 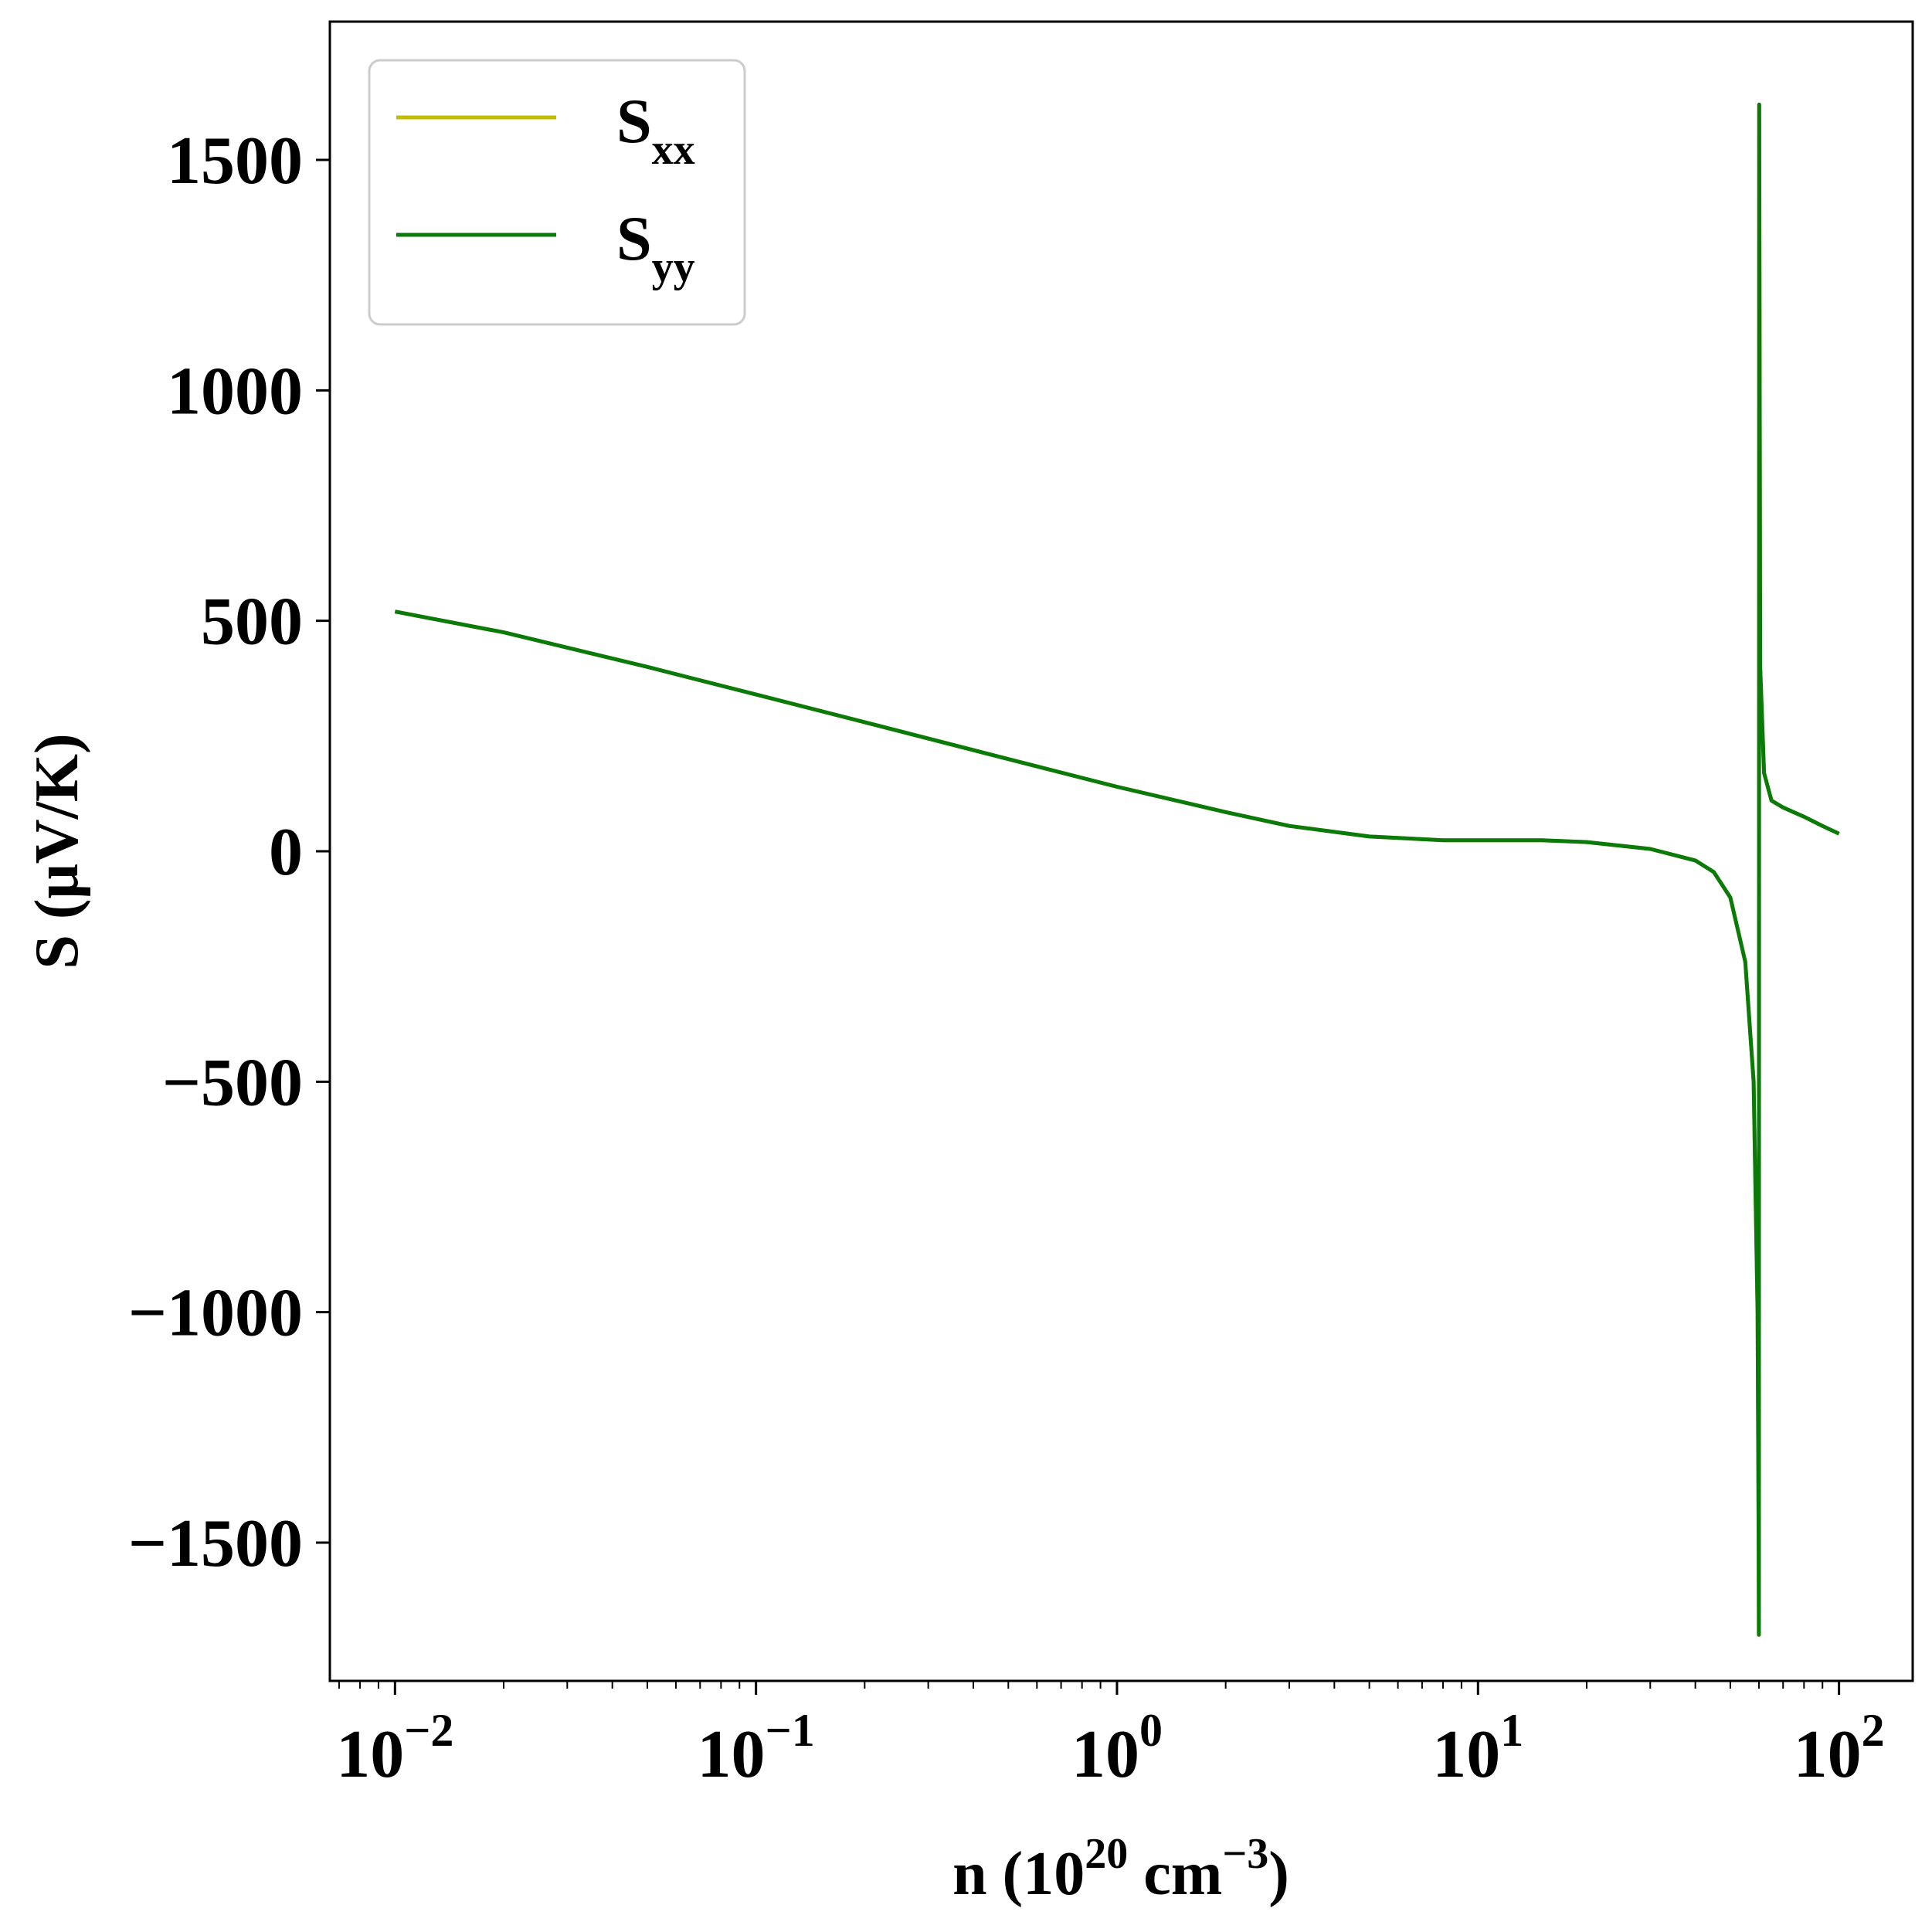 I want to click on y-tick-label: 1000, so click(x=235, y=391).